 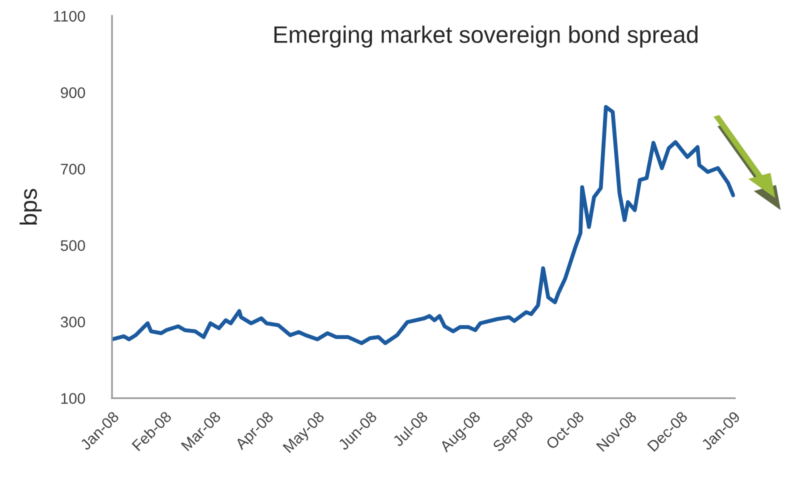 I want to click on y-tick-label: 500, so click(x=73, y=245).